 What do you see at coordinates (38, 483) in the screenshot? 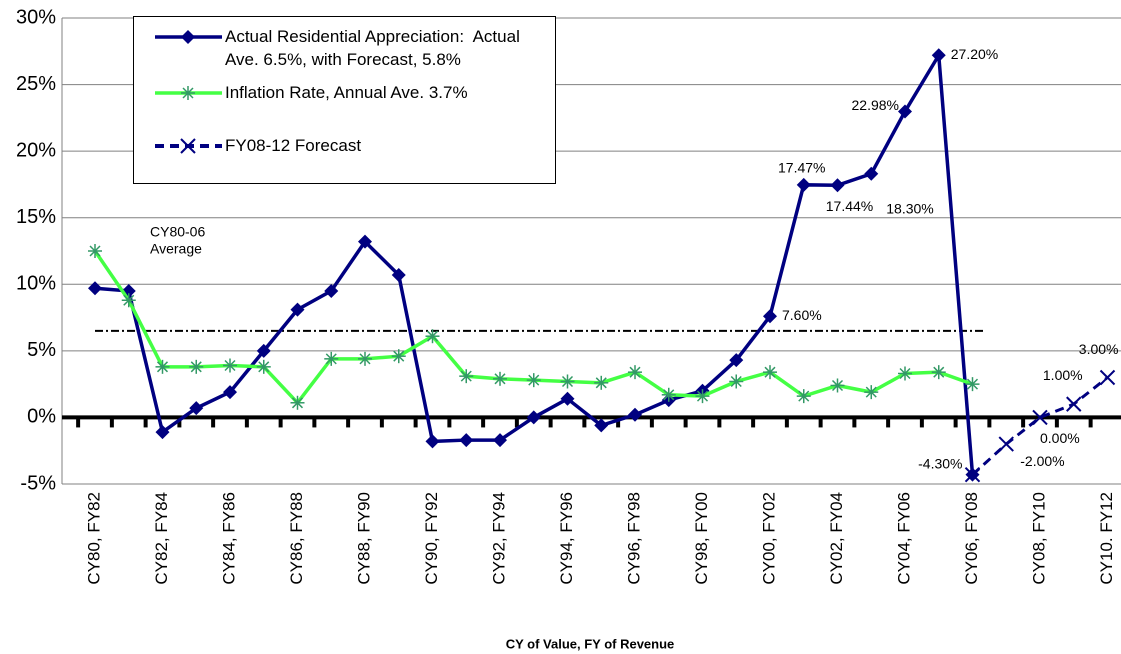
I see `y-tick-label: -5%` at bounding box center [38, 483].